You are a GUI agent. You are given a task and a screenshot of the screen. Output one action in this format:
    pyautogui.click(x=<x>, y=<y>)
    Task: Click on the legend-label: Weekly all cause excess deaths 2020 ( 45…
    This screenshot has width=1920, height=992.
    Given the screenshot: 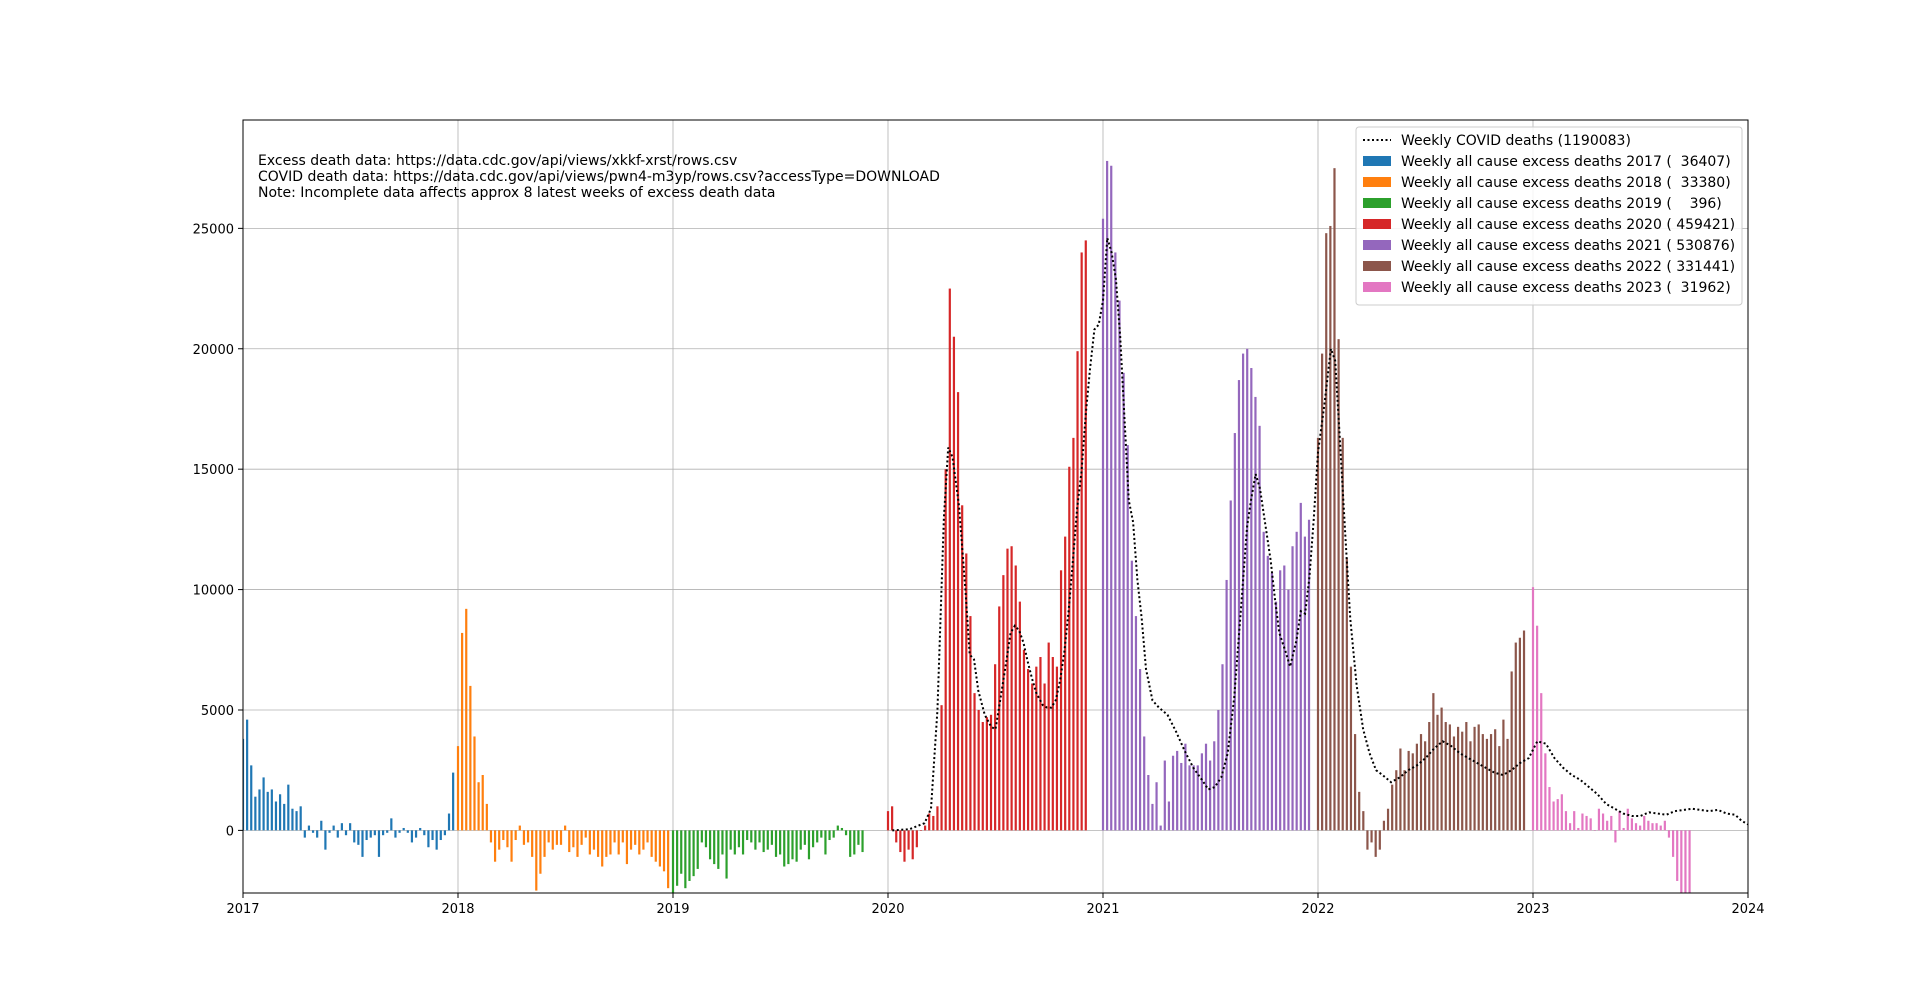 What is the action you would take?
    pyautogui.click(x=1568, y=225)
    